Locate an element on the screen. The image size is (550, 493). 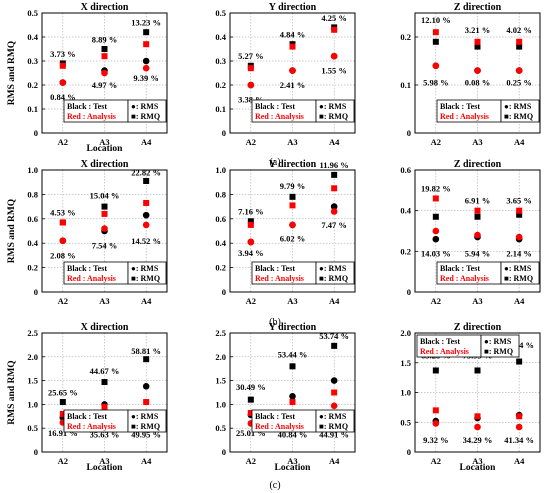
y-tick-label: 2.5 is located at coordinates (220, 333).